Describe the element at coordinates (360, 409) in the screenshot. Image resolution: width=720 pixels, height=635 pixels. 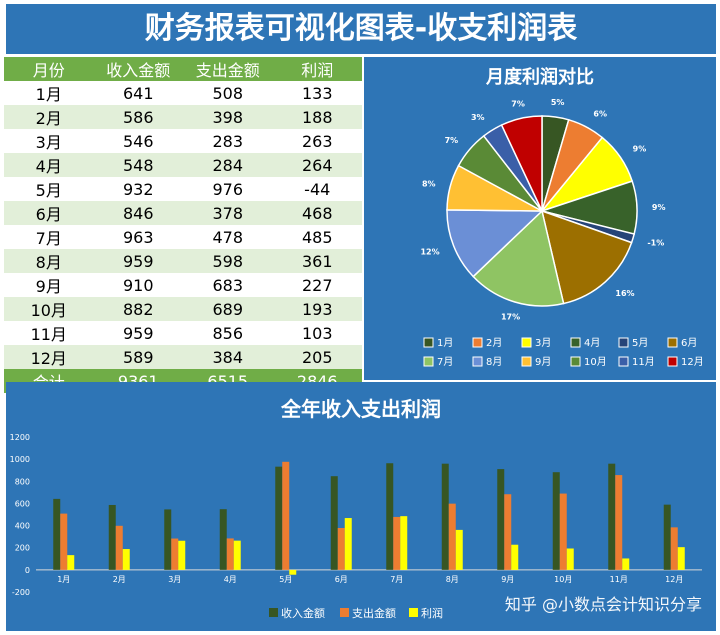
I see `bar-chart-title: 全年收入支出利润` at that location.